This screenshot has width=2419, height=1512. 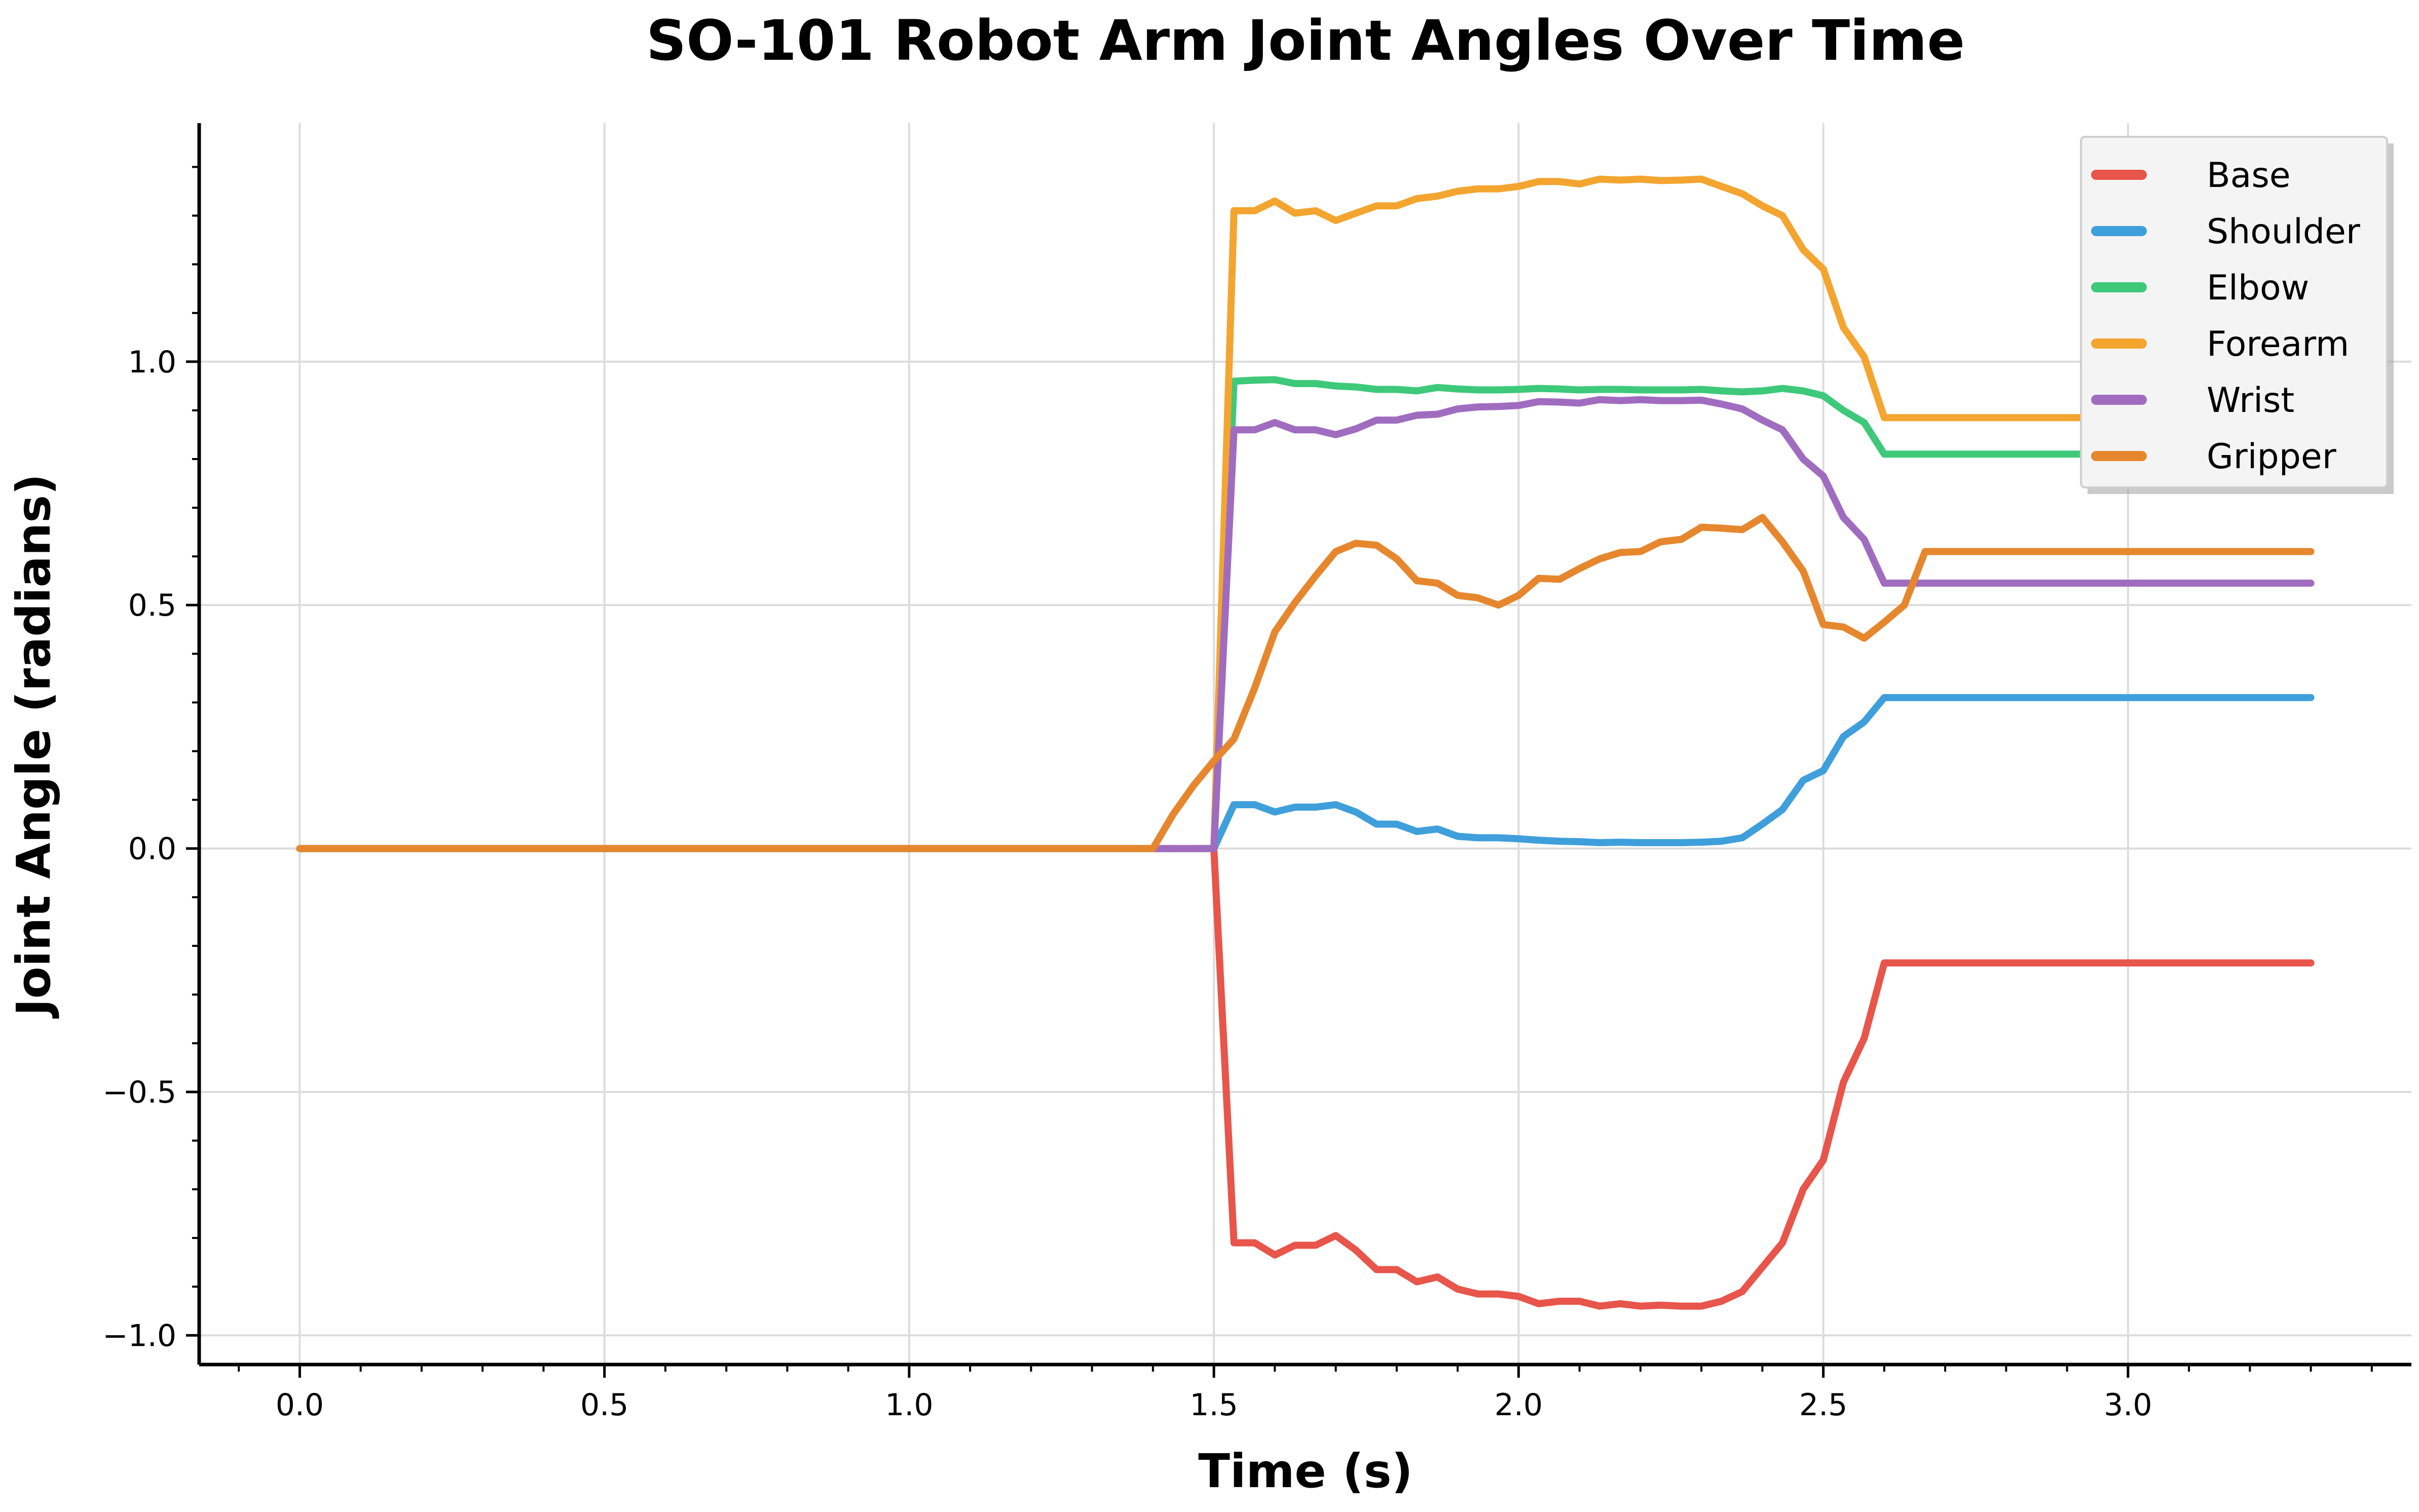 I want to click on legend-label-base: Base, so click(x=2249, y=176).